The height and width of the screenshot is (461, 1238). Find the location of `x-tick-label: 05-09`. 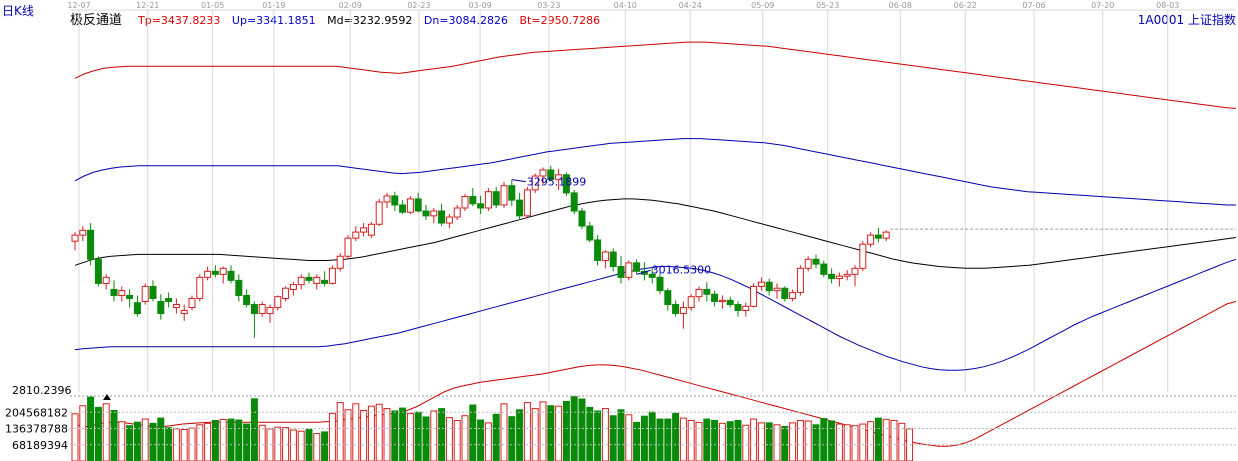

x-tick-label: 05-09 is located at coordinates (762, 5).